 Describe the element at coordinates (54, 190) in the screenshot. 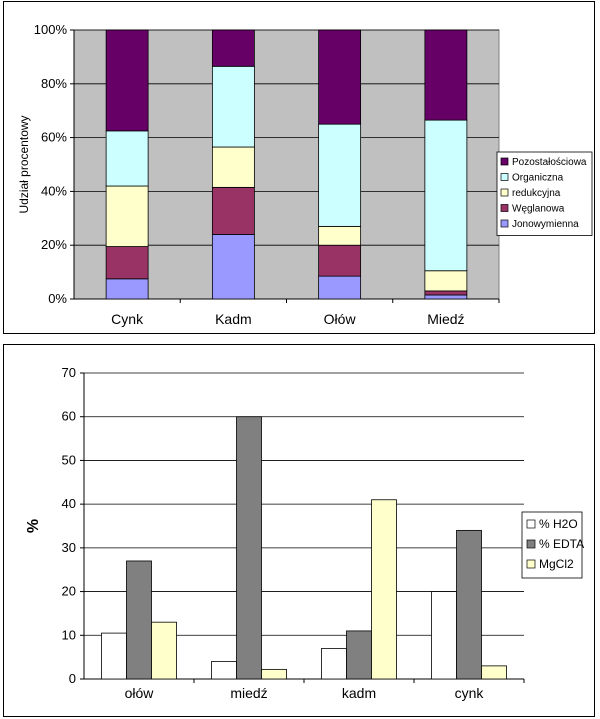

I see `y-tick-label: 40%` at that location.